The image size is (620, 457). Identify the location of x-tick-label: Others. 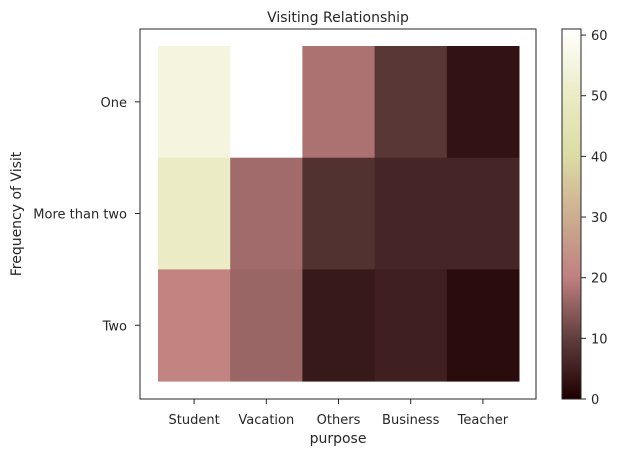
(339, 420).